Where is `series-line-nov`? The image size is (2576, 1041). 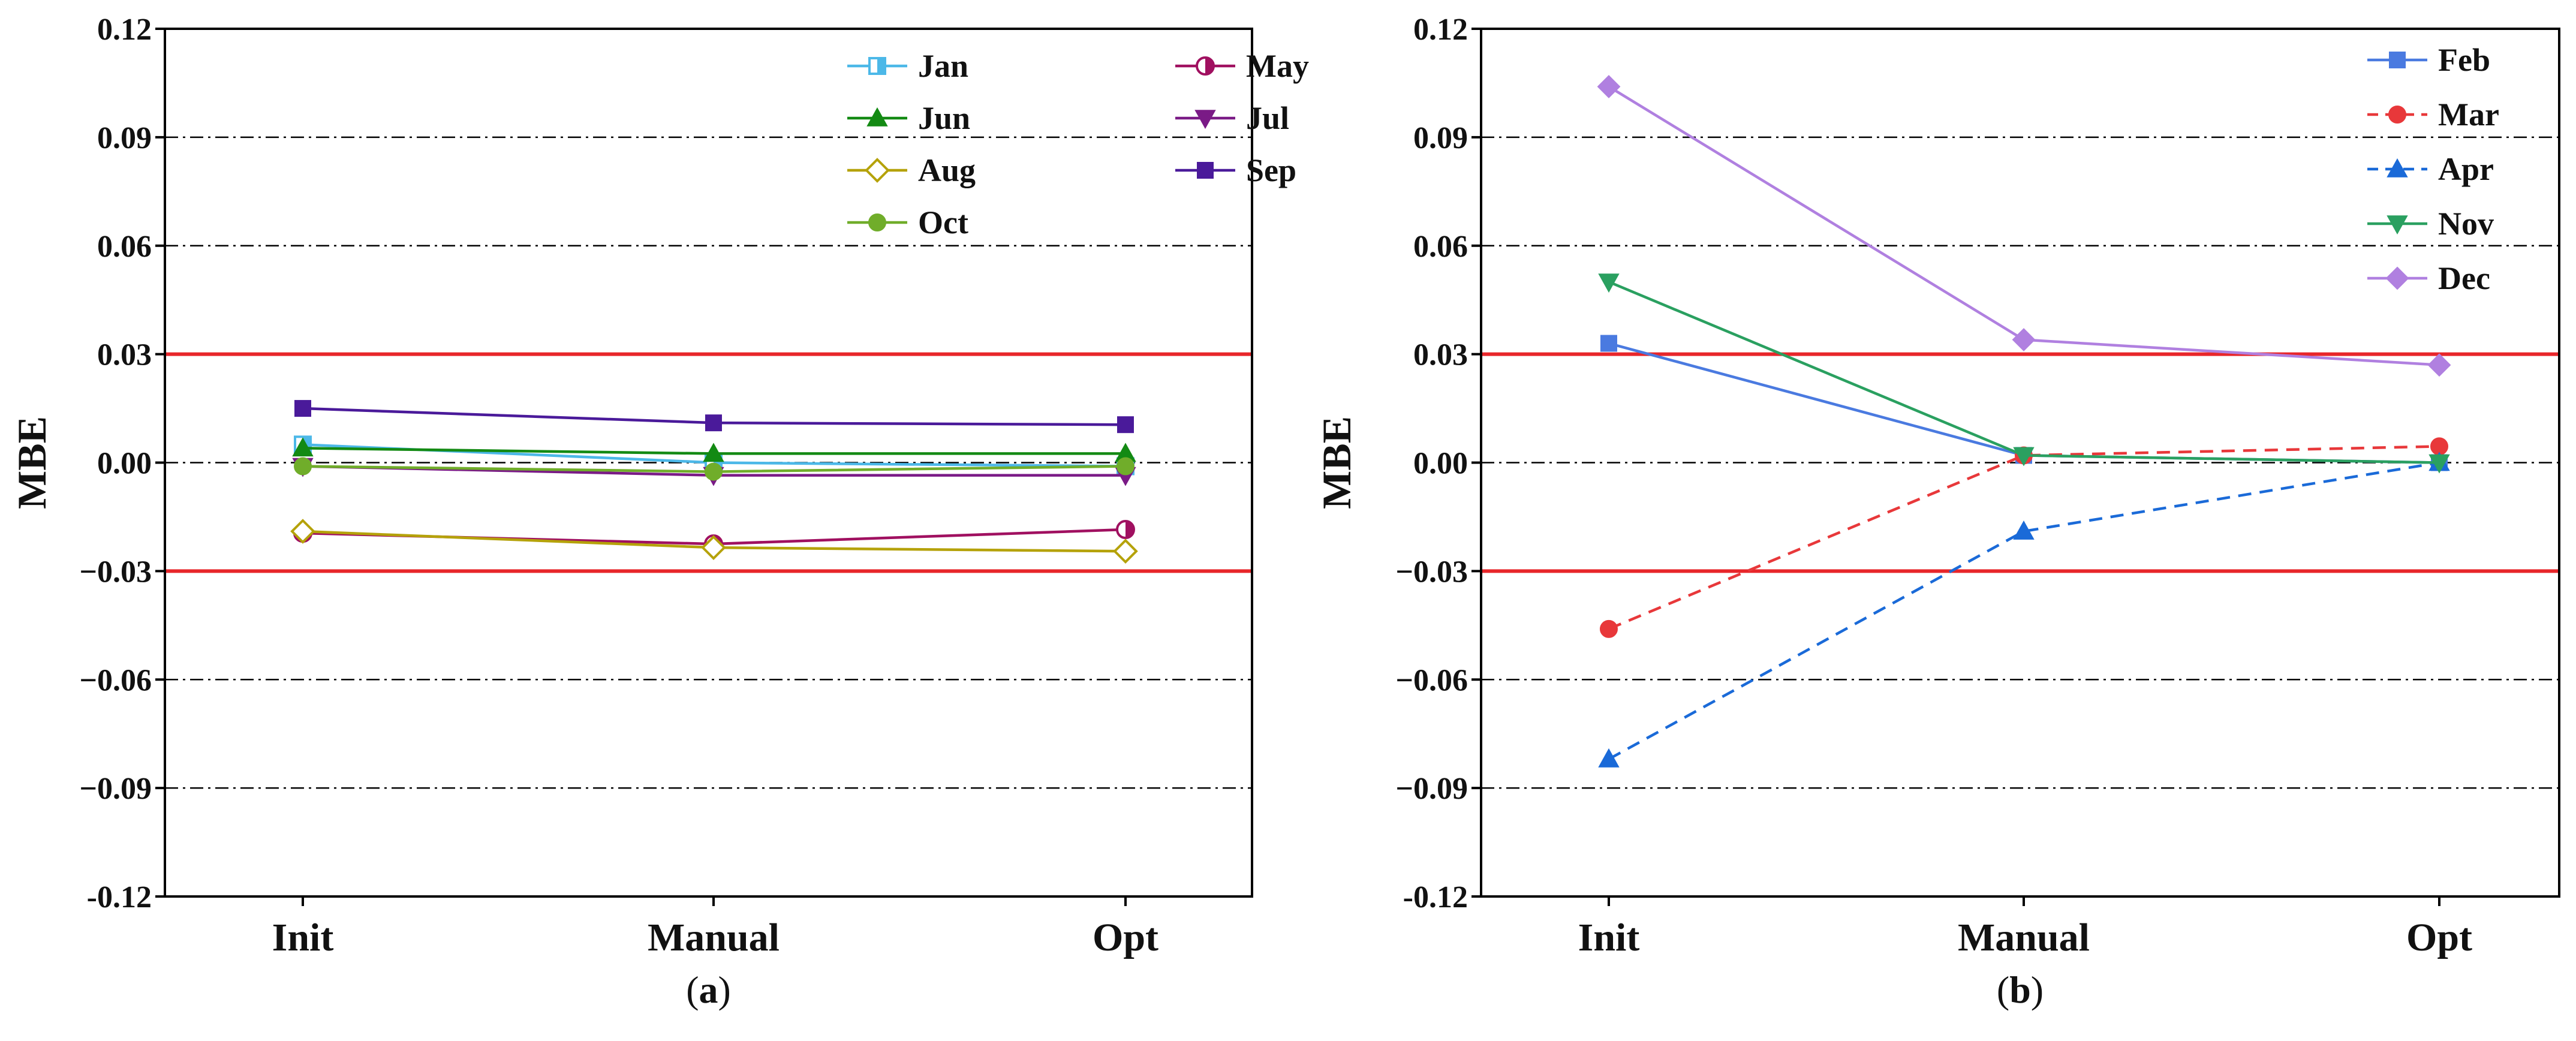
series-line-nov is located at coordinates (2024, 372).